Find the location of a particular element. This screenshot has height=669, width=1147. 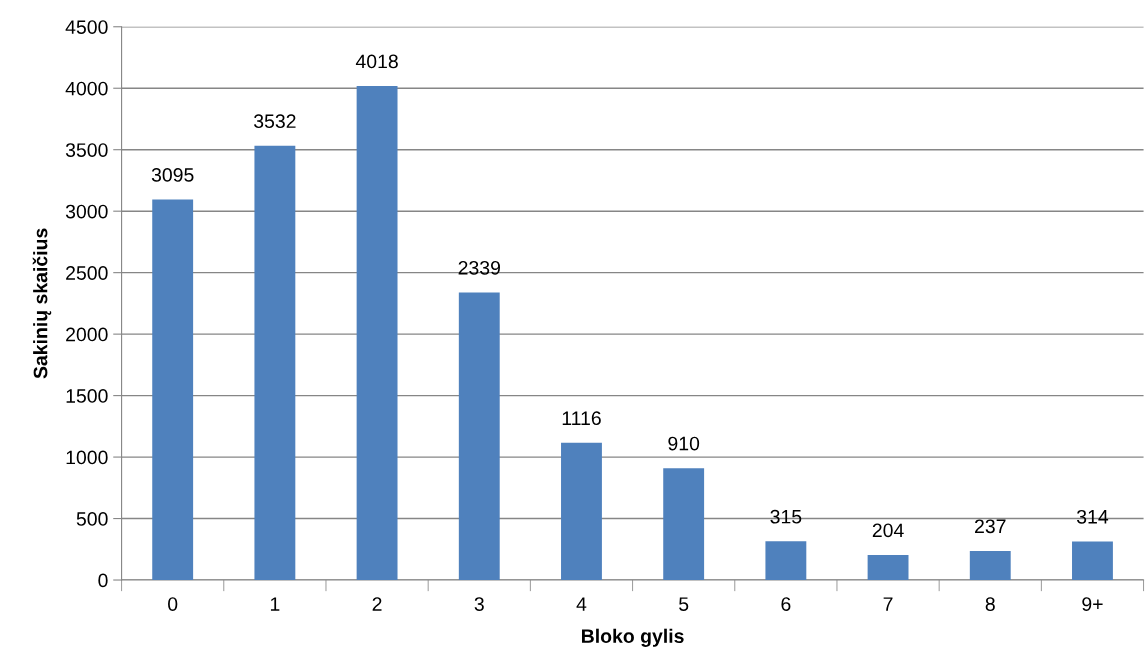

data-label: 2339 is located at coordinates (479, 267).